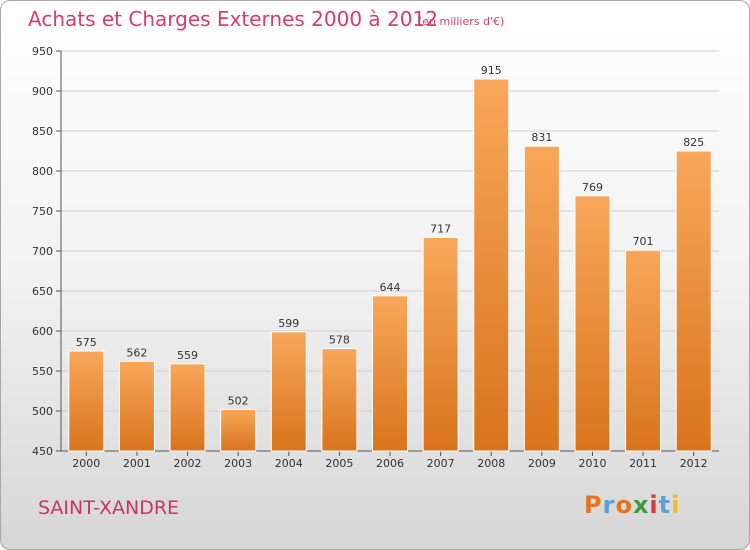 The height and width of the screenshot is (550, 750). What do you see at coordinates (693, 142) in the screenshot?
I see `data-label: 825` at bounding box center [693, 142].